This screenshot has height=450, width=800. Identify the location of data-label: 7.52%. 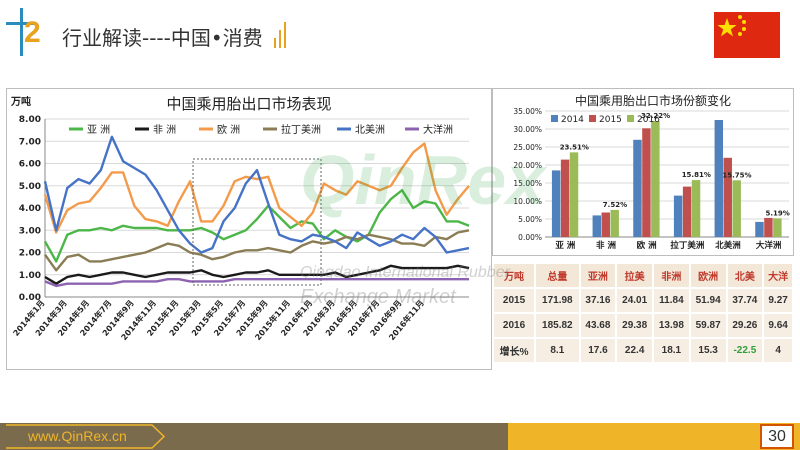
(615, 205).